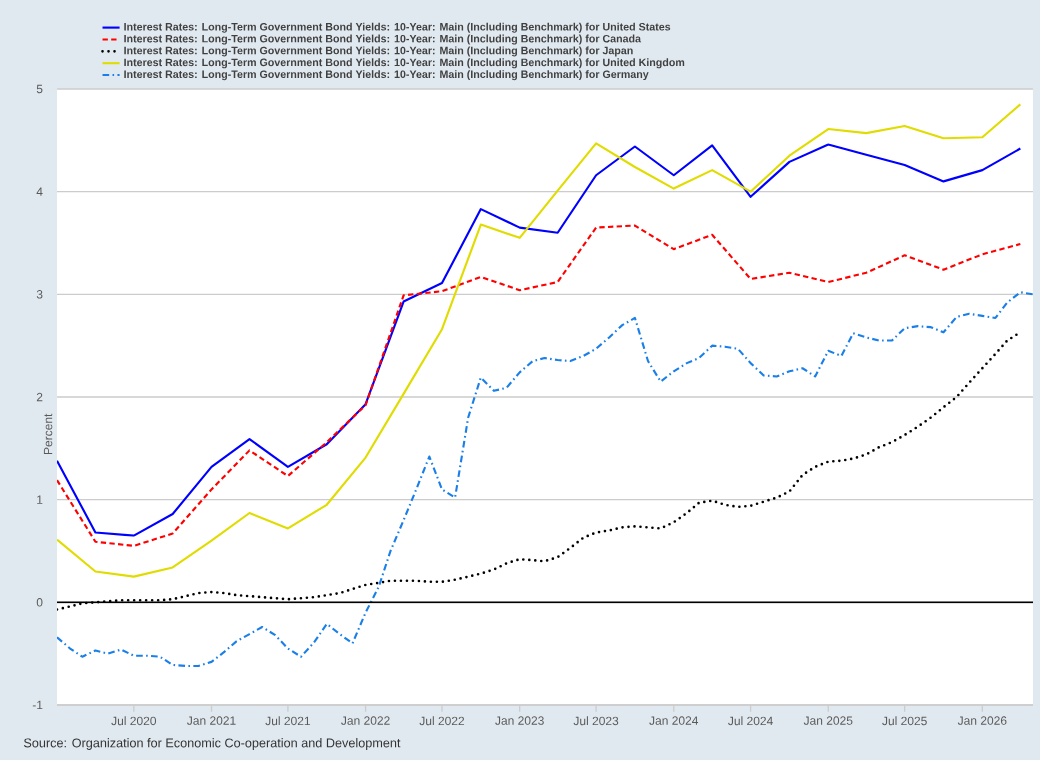 The width and height of the screenshot is (1040, 760). What do you see at coordinates (383, 39) in the screenshot?
I see `legend-label: Interest Rates: Long-Term Government Bond Yields: 10-Year: Main (Including Benchmark) for Canada` at bounding box center [383, 39].